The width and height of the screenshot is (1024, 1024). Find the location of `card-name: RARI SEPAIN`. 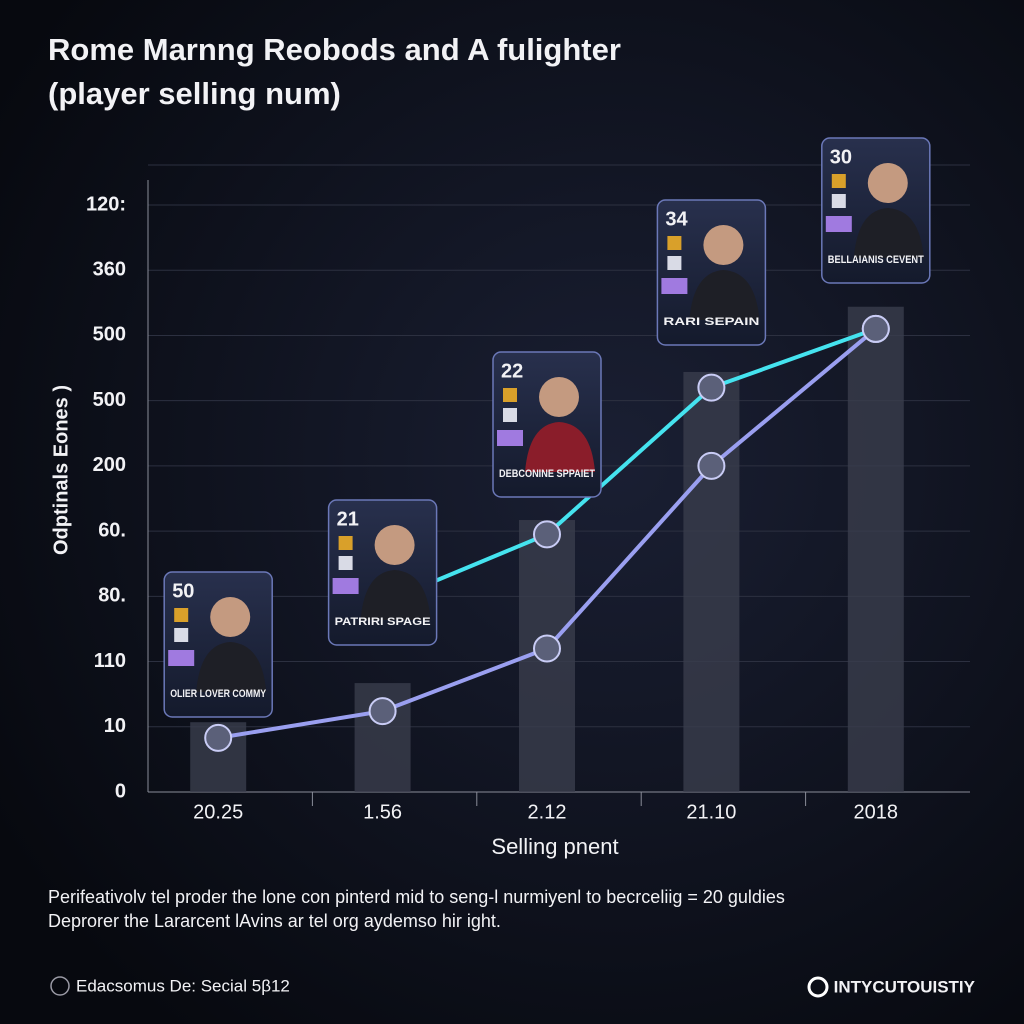

card-name: RARI SEPAIN is located at coordinates (711, 322).